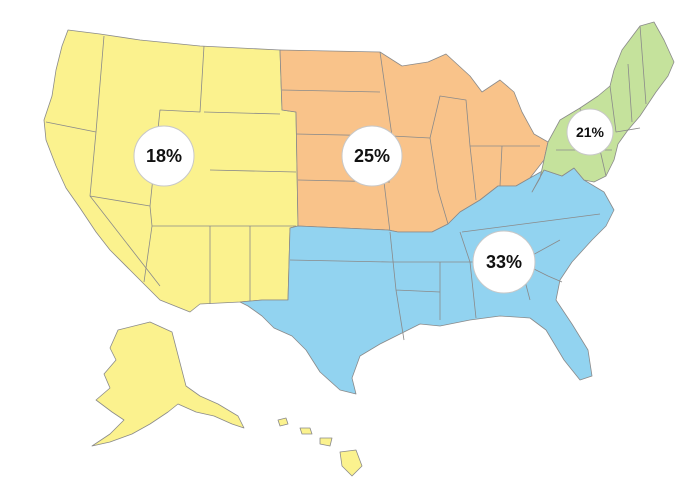  I want to click on region-northeast, so click(603, 107).